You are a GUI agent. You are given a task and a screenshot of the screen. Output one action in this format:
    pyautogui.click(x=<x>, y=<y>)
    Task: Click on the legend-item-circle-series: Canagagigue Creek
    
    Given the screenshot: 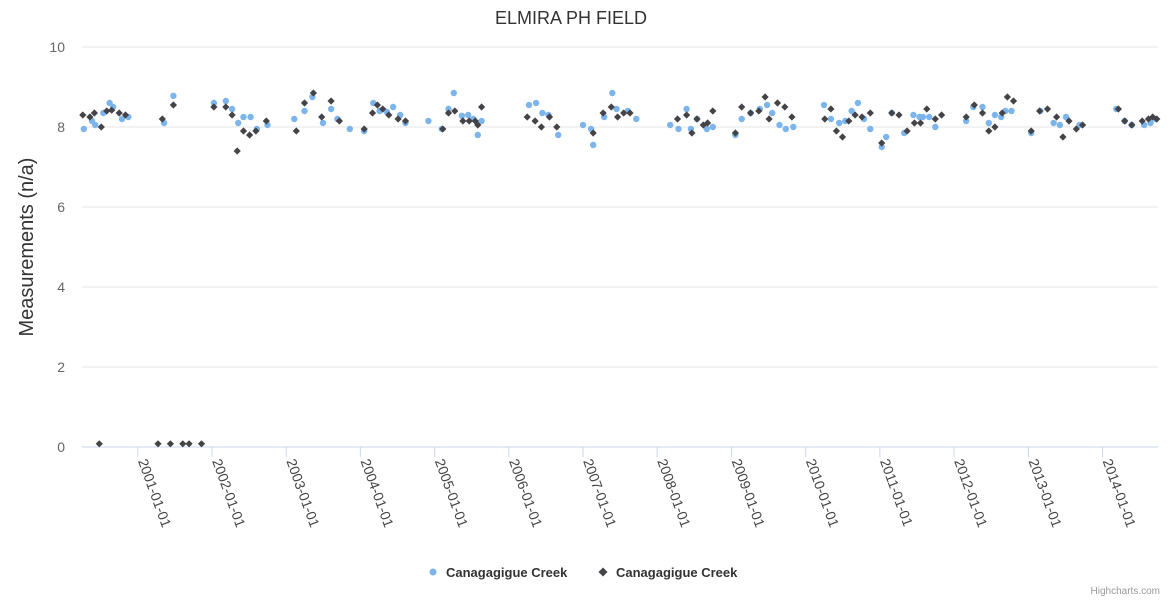 What is the action you would take?
    pyautogui.click(x=499, y=572)
    